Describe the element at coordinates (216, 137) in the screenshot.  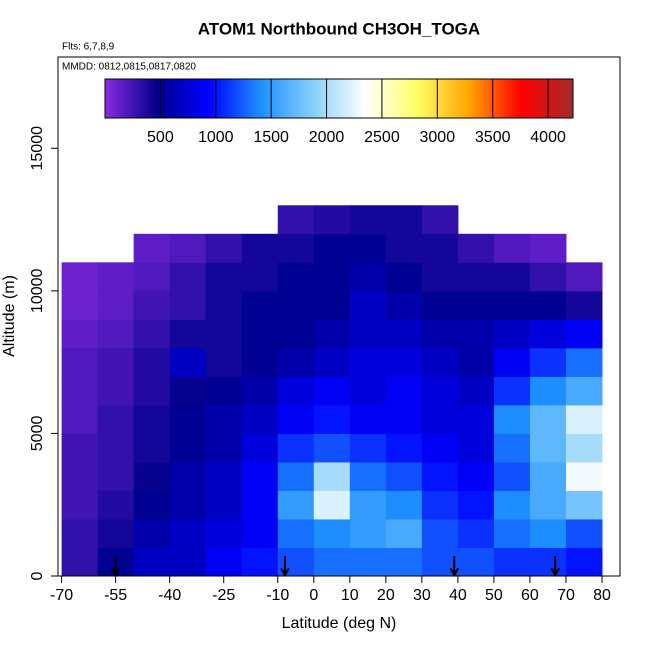
I see `colorbar-tick-label: 1000` at that location.